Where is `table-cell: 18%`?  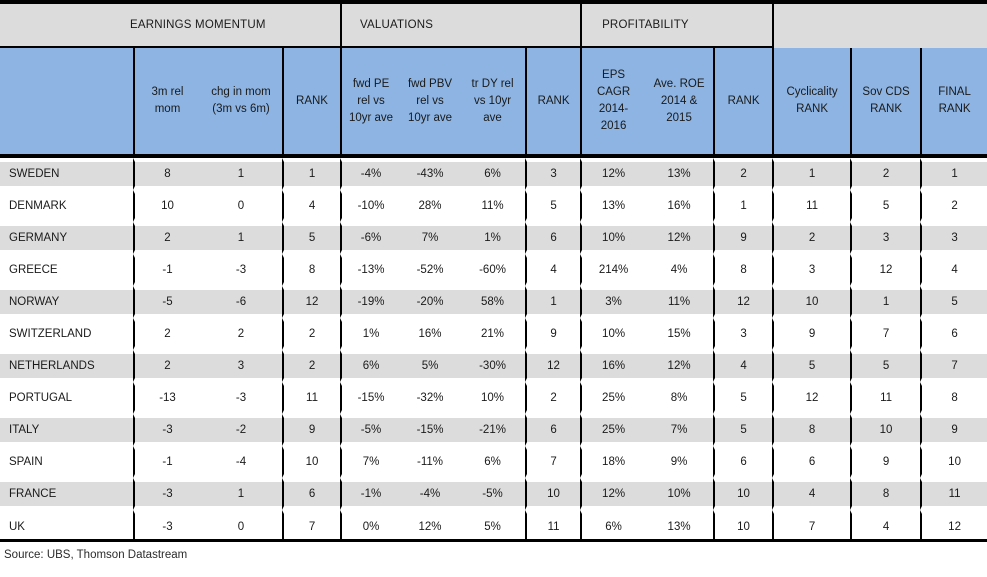 table-cell: 18% is located at coordinates (612, 462).